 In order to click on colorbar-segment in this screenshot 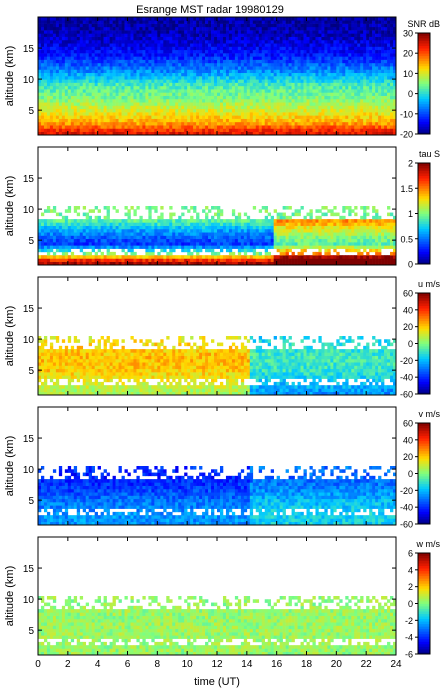, I will do `click(424, 60)`.